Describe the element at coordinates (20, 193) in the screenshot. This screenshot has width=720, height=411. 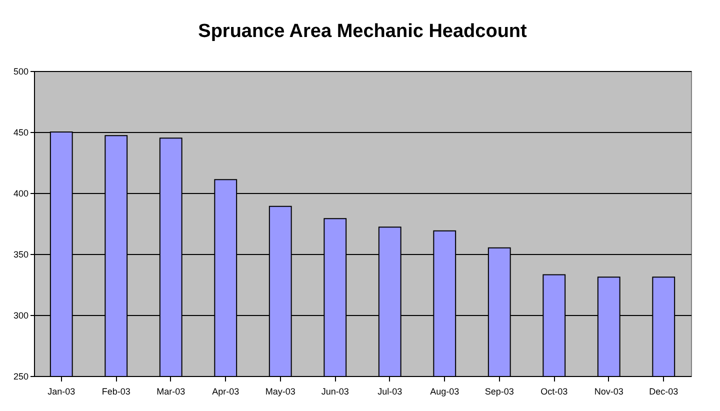
I see `y-tick-label: 400` at that location.